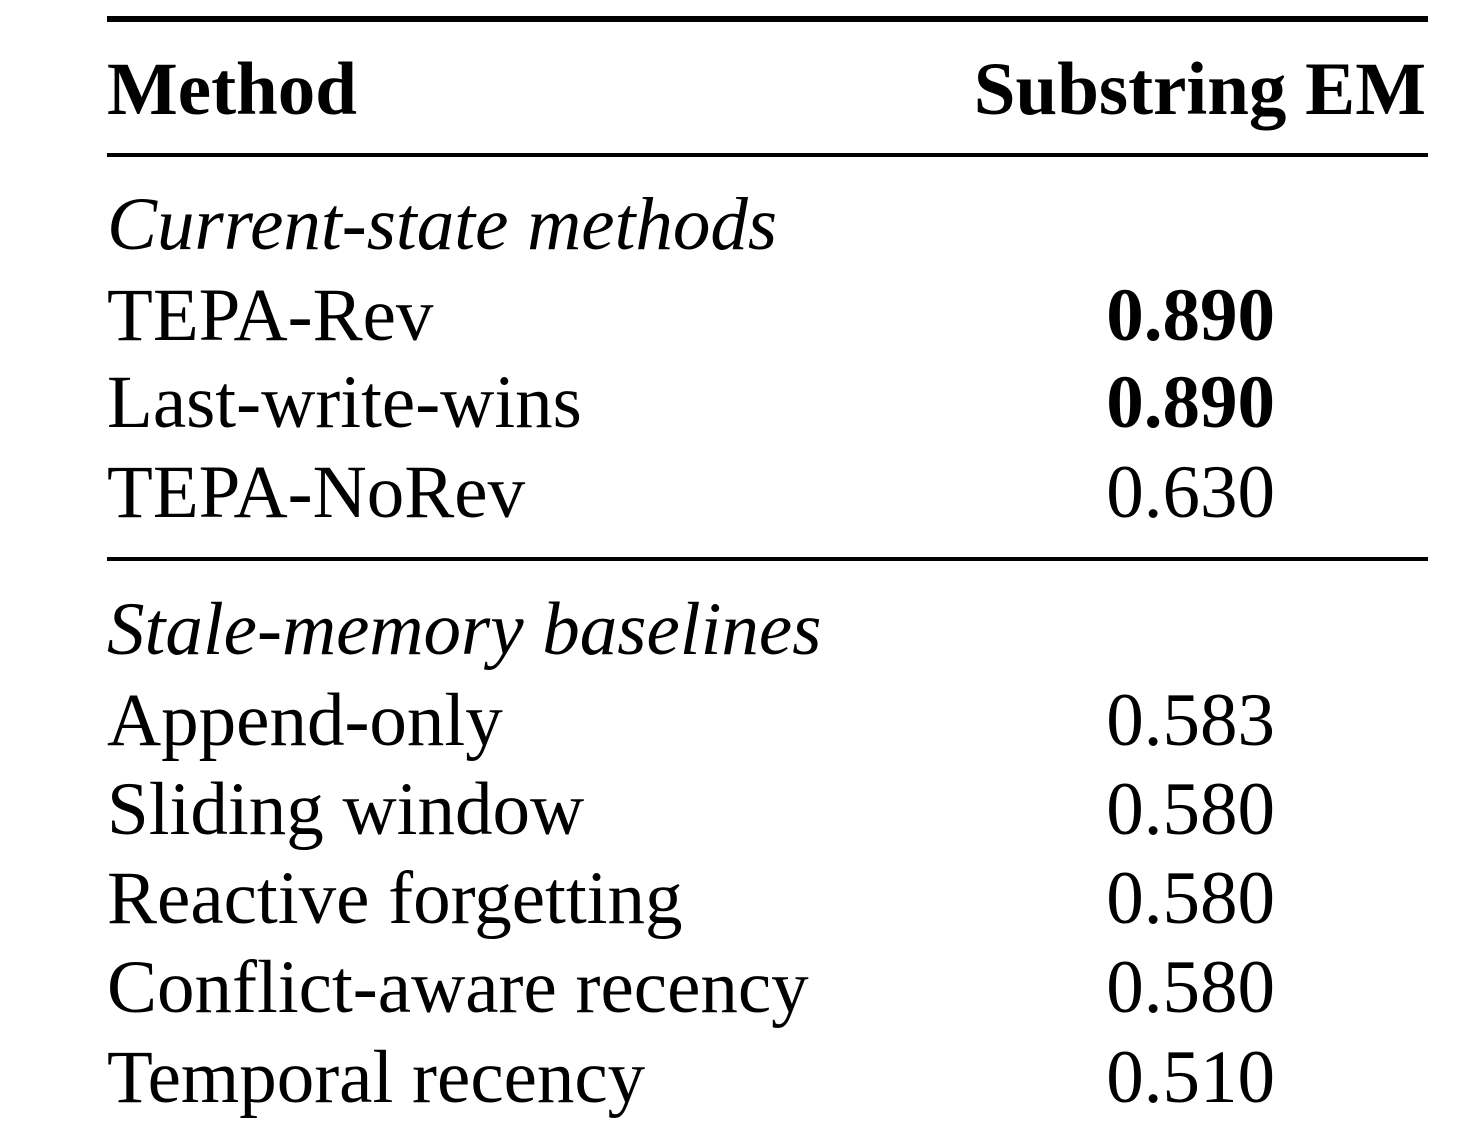  Describe the element at coordinates (270, 315) in the screenshot. I see `table-row-method: TEPA-Rev` at that location.